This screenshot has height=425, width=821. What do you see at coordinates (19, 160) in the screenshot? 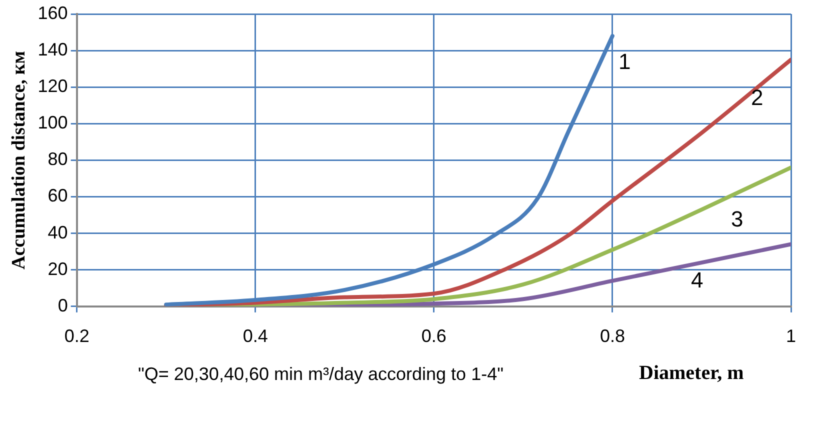
I see `y-axis-title: Accumulation distance, км` at bounding box center [19, 160].